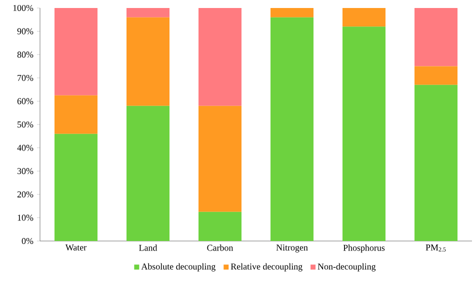 The width and height of the screenshot is (474, 283). What do you see at coordinates (26, 217) in the screenshot?
I see `y-tick-label: 10%` at bounding box center [26, 217].